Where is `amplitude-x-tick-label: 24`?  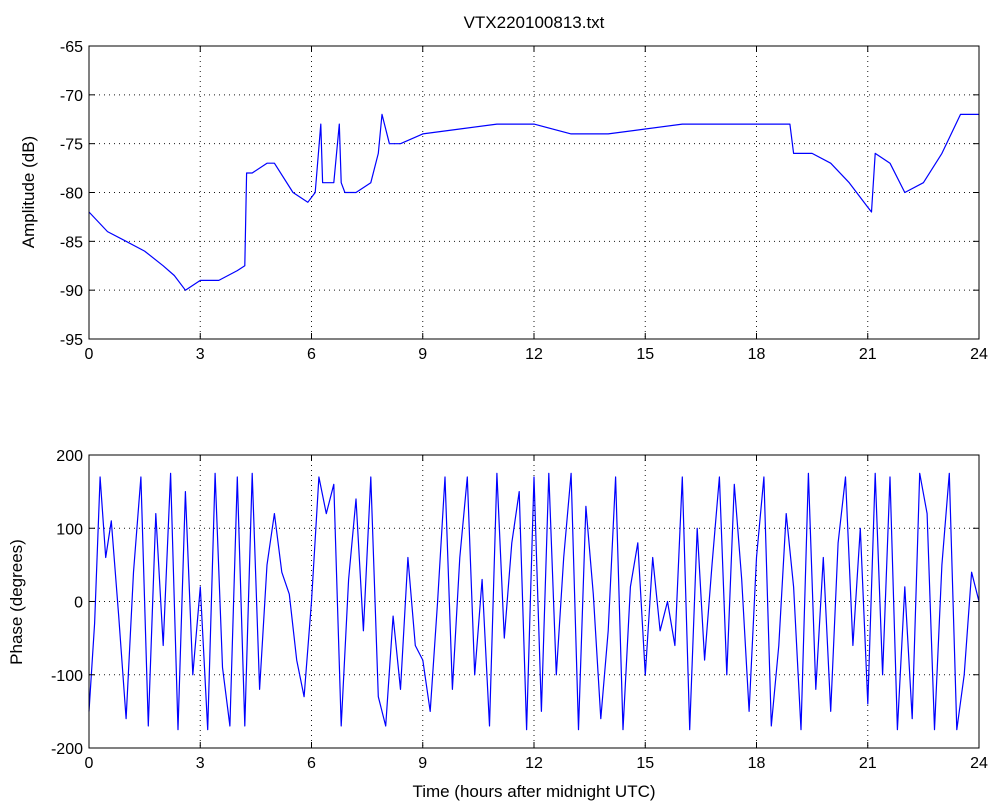
amplitude-x-tick-label: 24 is located at coordinates (979, 354).